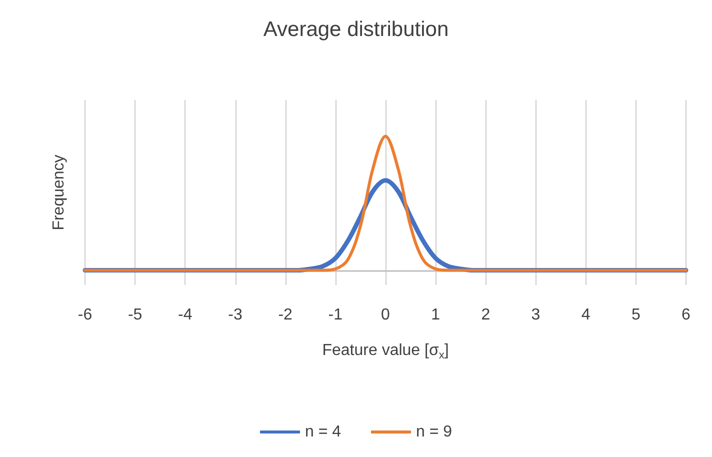  What do you see at coordinates (323, 432) in the screenshot?
I see `legend-label: n = 4` at bounding box center [323, 432].